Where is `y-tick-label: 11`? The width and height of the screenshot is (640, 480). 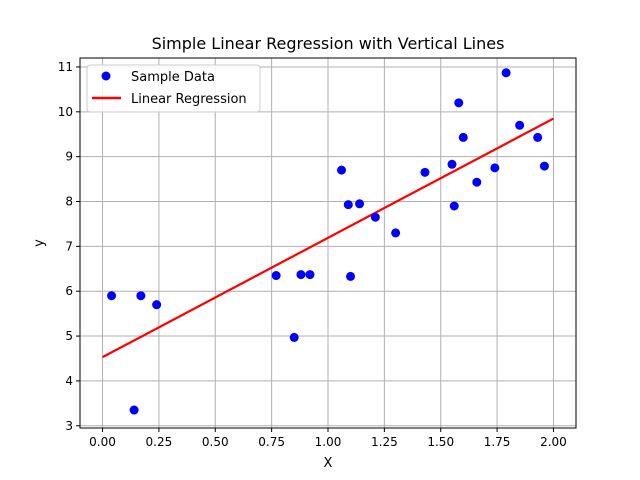 y-tick-label: 11 is located at coordinates (65, 67).